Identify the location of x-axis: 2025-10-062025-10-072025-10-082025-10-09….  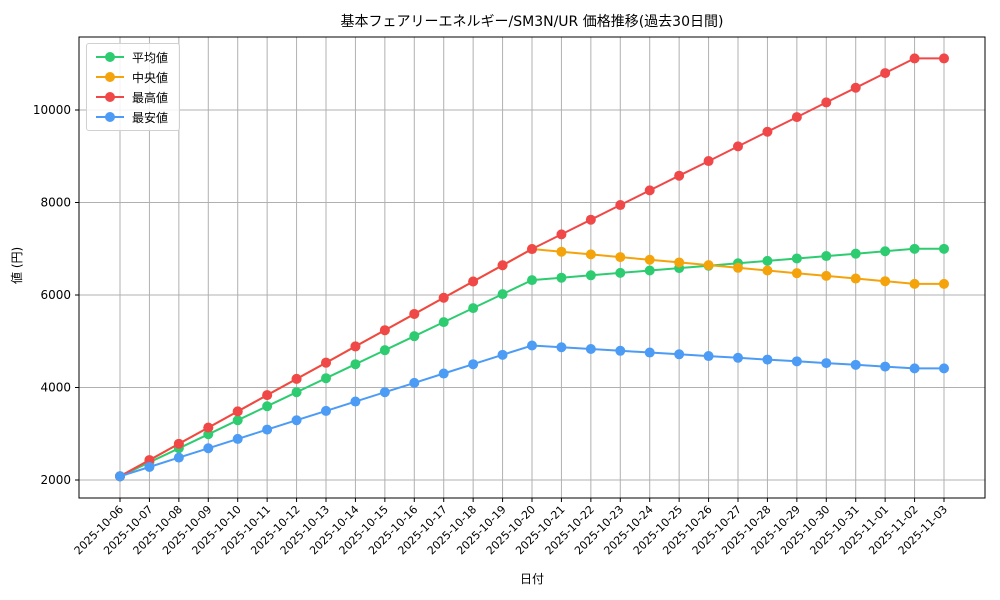
(511, 527).